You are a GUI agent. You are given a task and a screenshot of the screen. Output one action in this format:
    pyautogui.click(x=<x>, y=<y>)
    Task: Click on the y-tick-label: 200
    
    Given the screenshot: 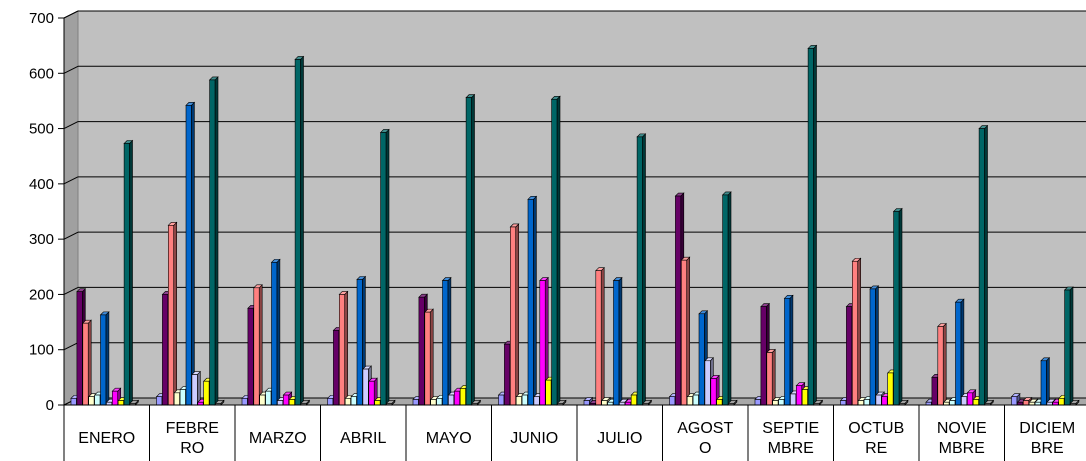 What is the action you would take?
    pyautogui.click(x=41, y=294)
    